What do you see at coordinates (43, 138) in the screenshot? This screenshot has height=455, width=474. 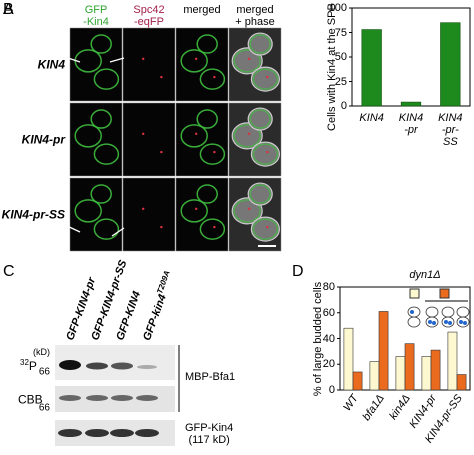 I see `row-label: KIN4-pr` at bounding box center [43, 138].